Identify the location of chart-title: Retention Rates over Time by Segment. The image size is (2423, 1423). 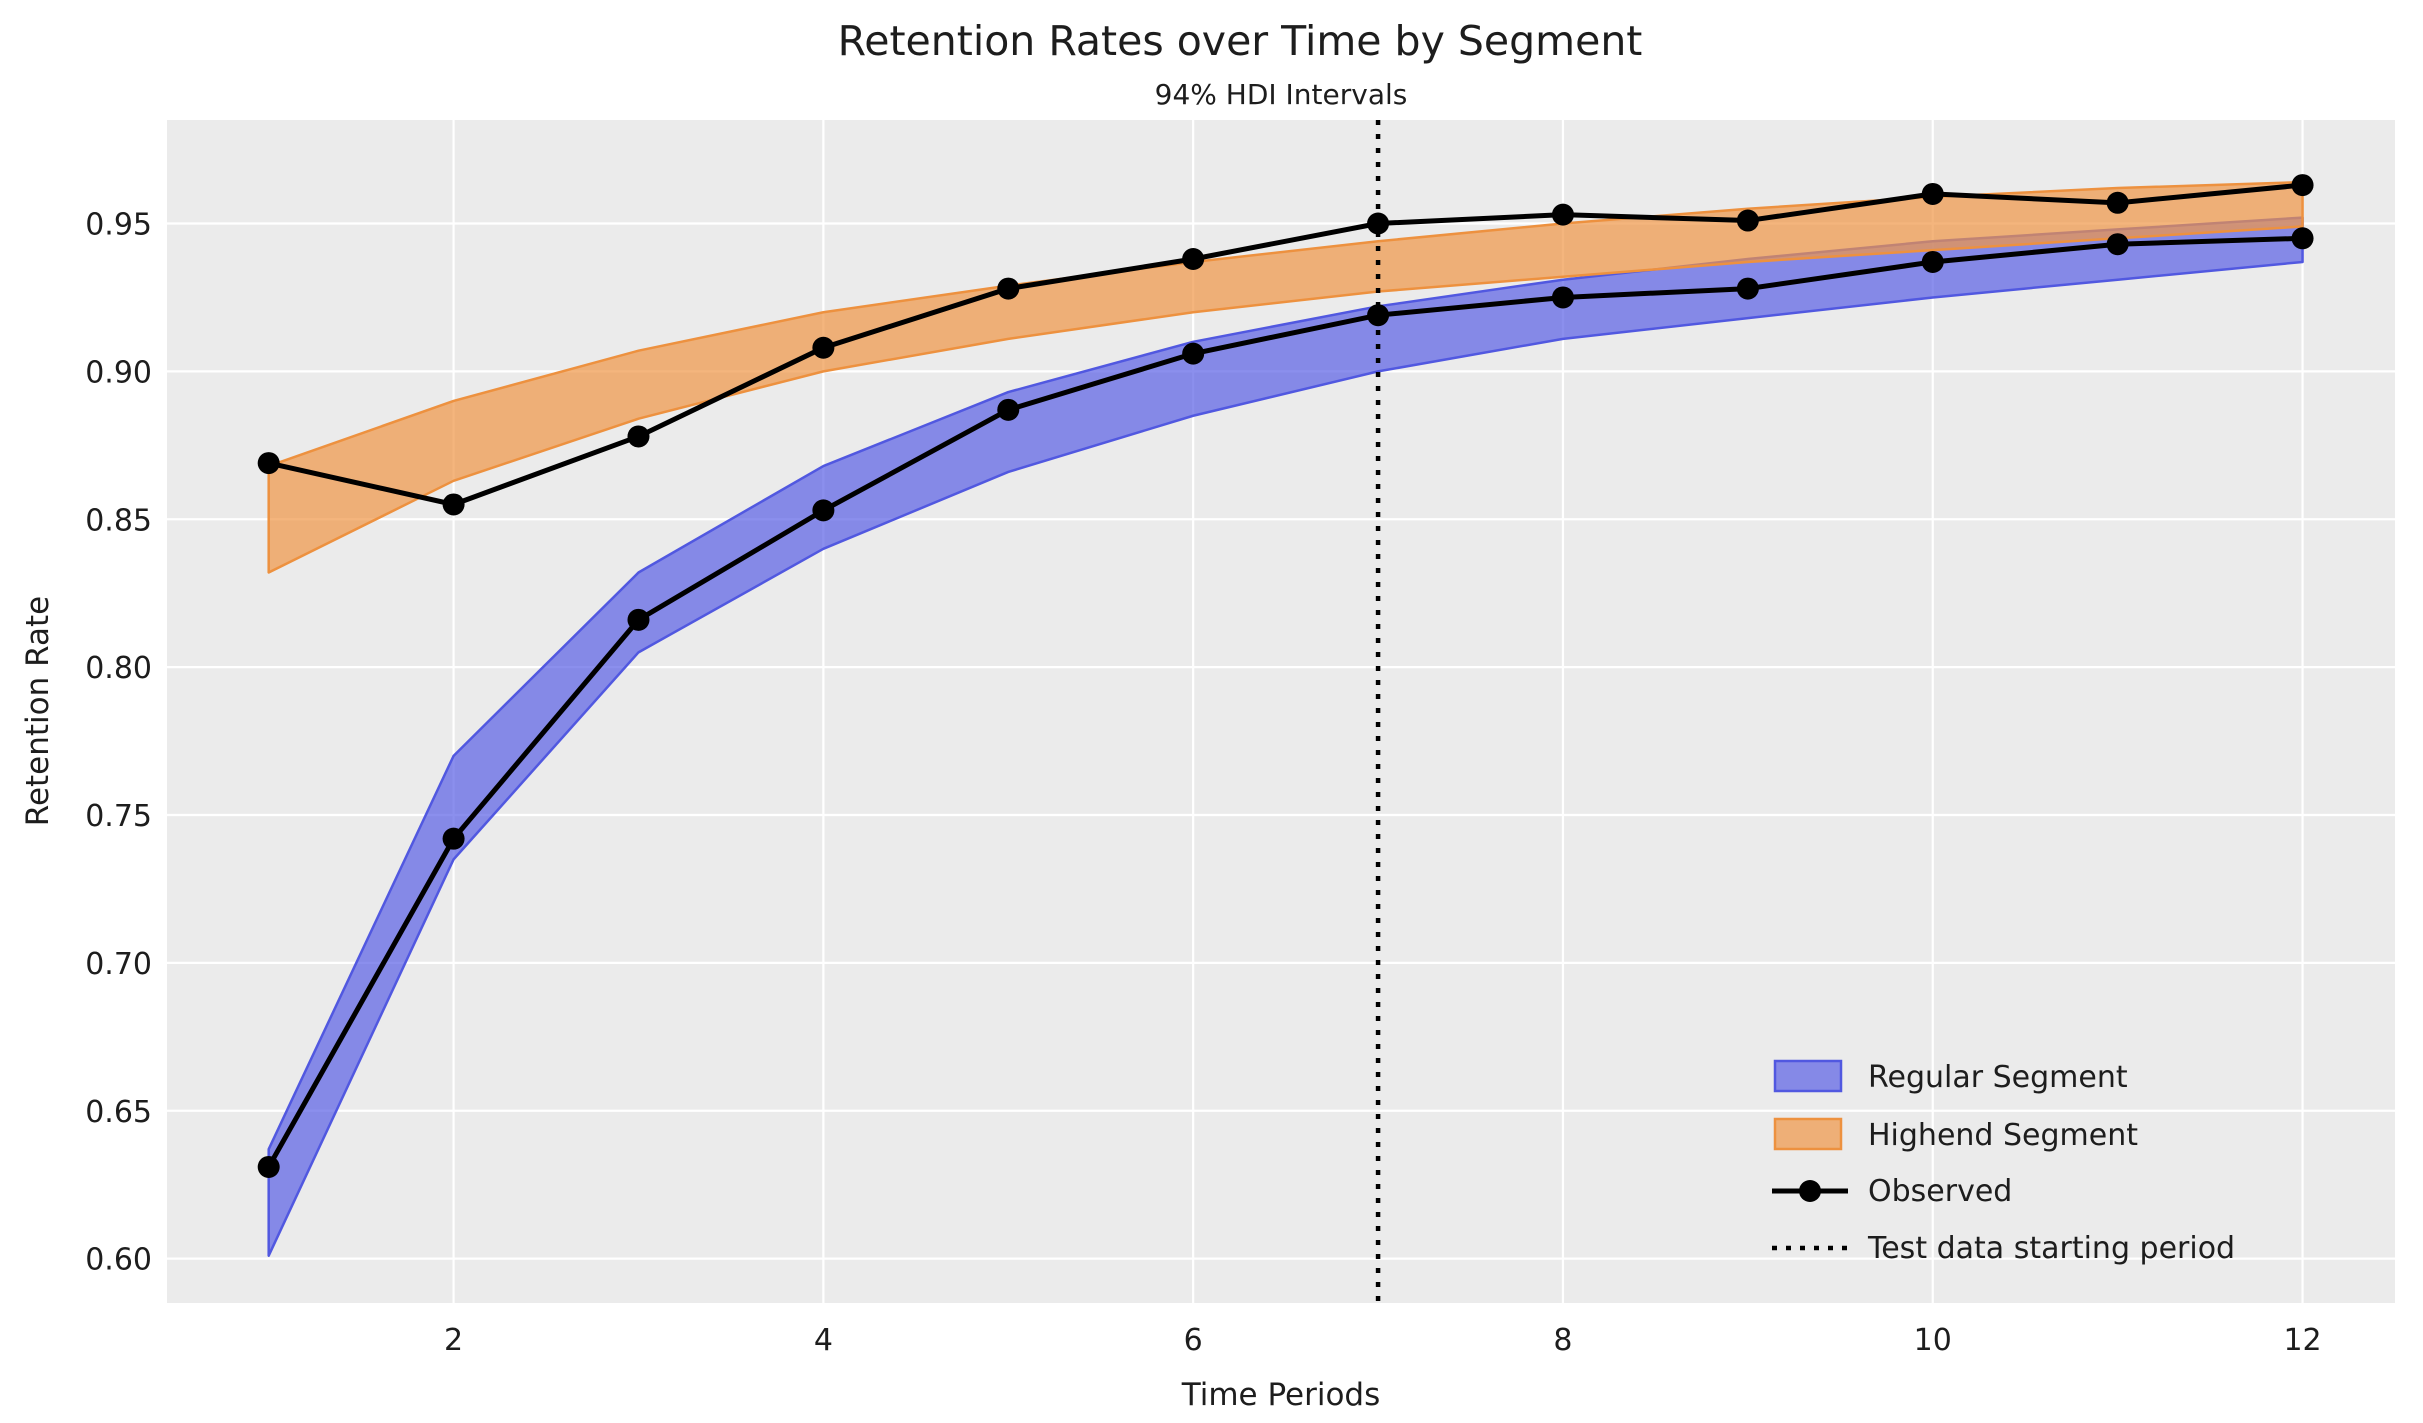
(1240, 41).